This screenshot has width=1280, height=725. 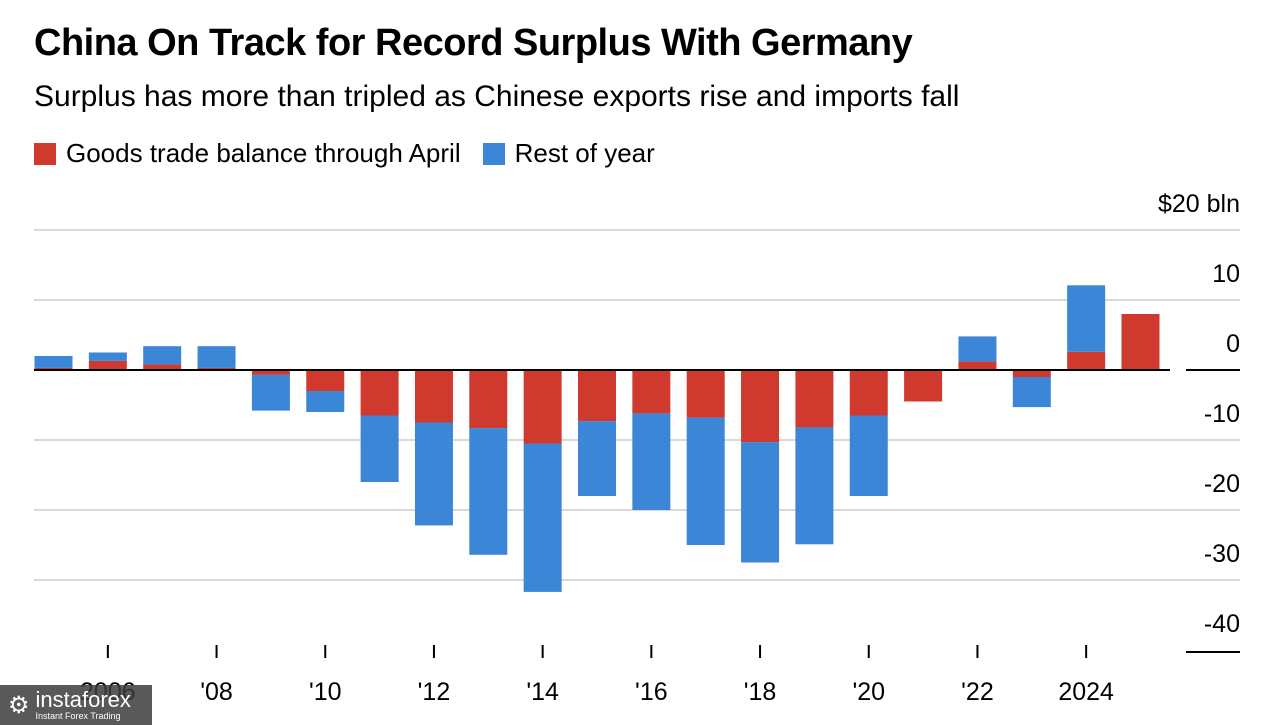 I want to click on y-tick-label: -40, so click(x=1222, y=624).